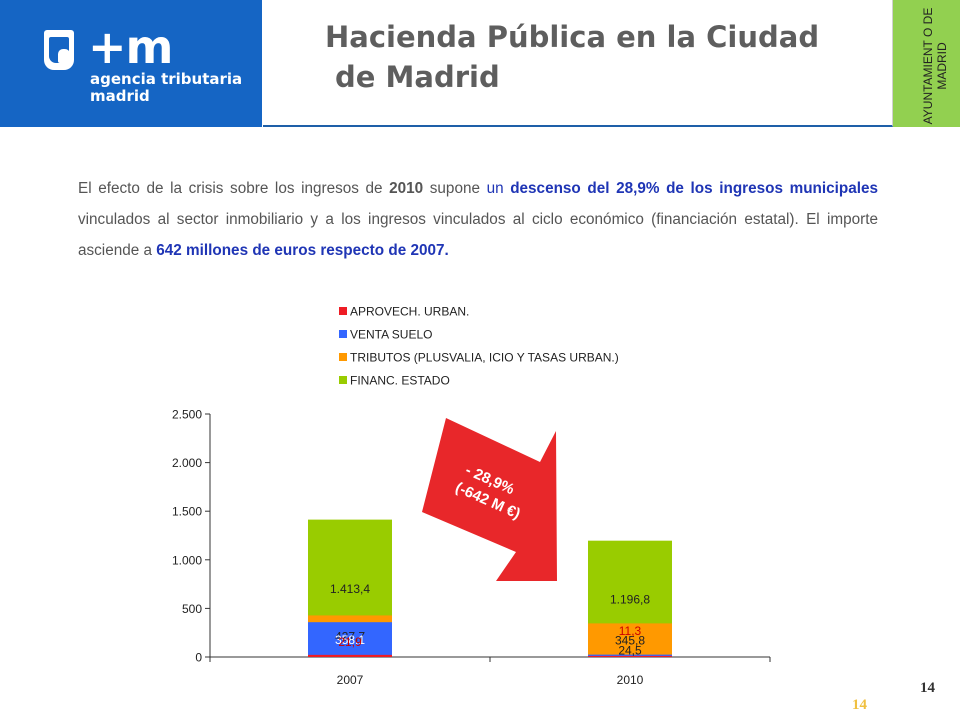 Image resolution: width=960 pixels, height=720 pixels. What do you see at coordinates (417, 77) in the screenshot?
I see `page-title-line-2: de Madrid` at bounding box center [417, 77].